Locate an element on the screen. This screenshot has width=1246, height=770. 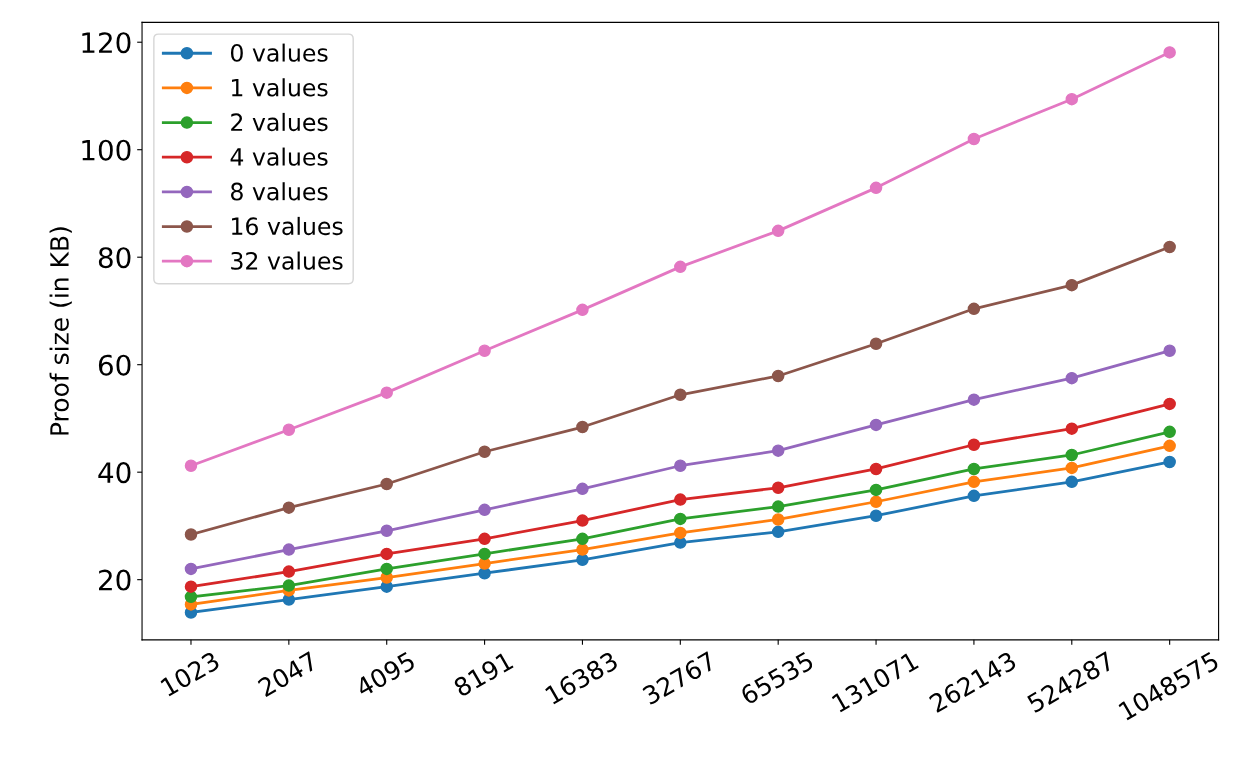
y-tick-label: 100 is located at coordinates (106, 150).